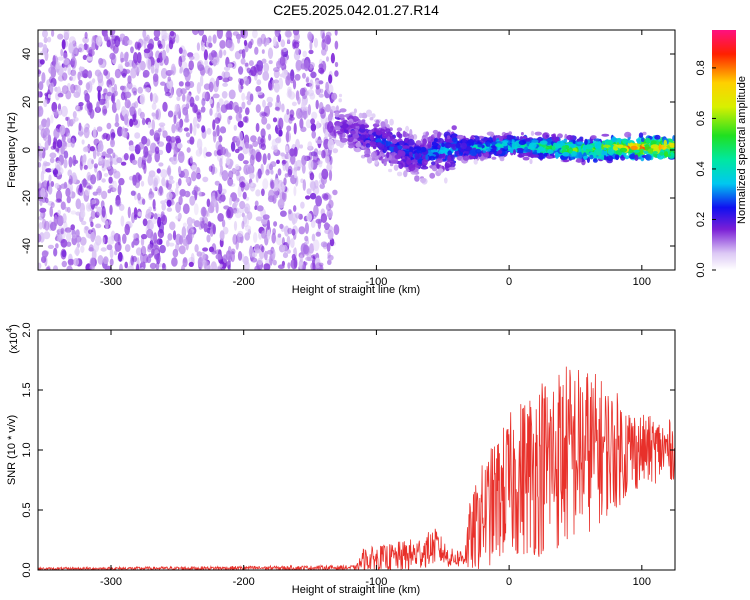 The height and width of the screenshot is (600, 750). What do you see at coordinates (14, 326) in the screenshot?
I see `snr-multiplier-close: )` at bounding box center [14, 326].